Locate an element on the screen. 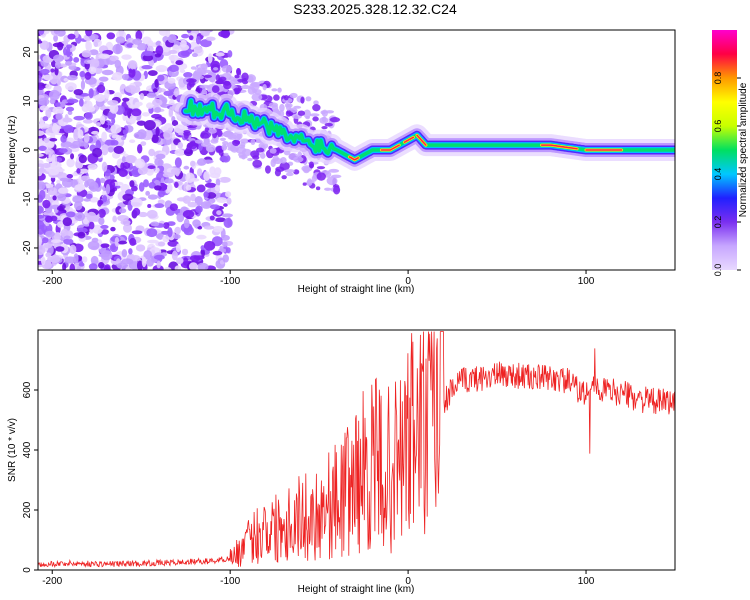 The image size is (750, 600). snr-ytick-label: 600 is located at coordinates (27, 389).